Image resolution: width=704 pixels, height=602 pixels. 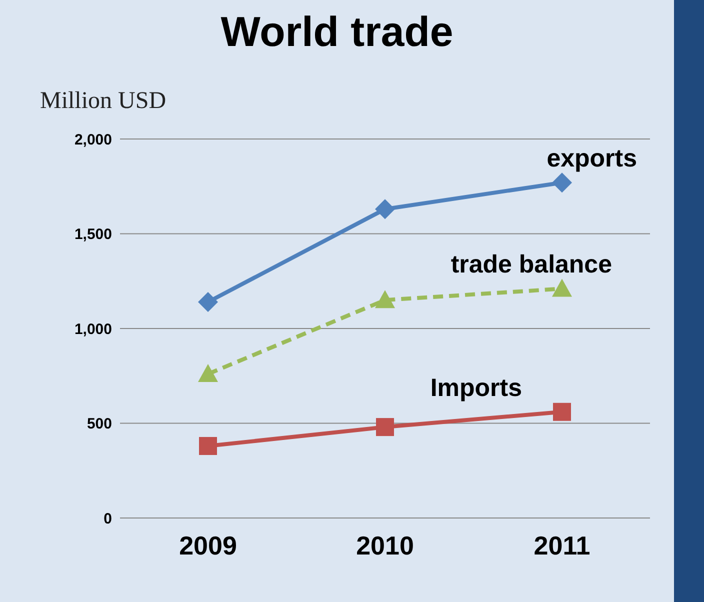 What do you see at coordinates (591, 158) in the screenshot?
I see `series-label: exports` at bounding box center [591, 158].